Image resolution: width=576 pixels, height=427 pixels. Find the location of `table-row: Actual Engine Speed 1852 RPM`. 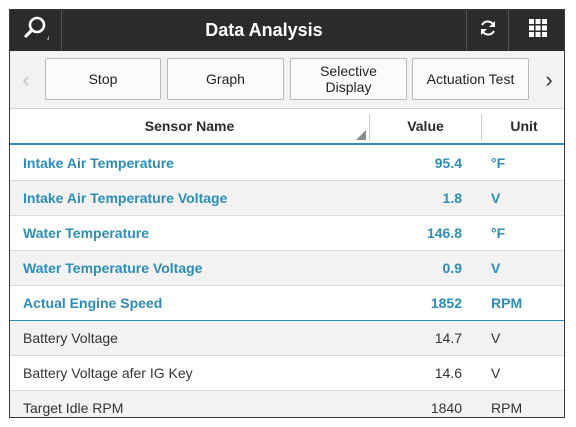

table-row: Actual Engine Speed 1852 RPM is located at coordinates (287, 303).